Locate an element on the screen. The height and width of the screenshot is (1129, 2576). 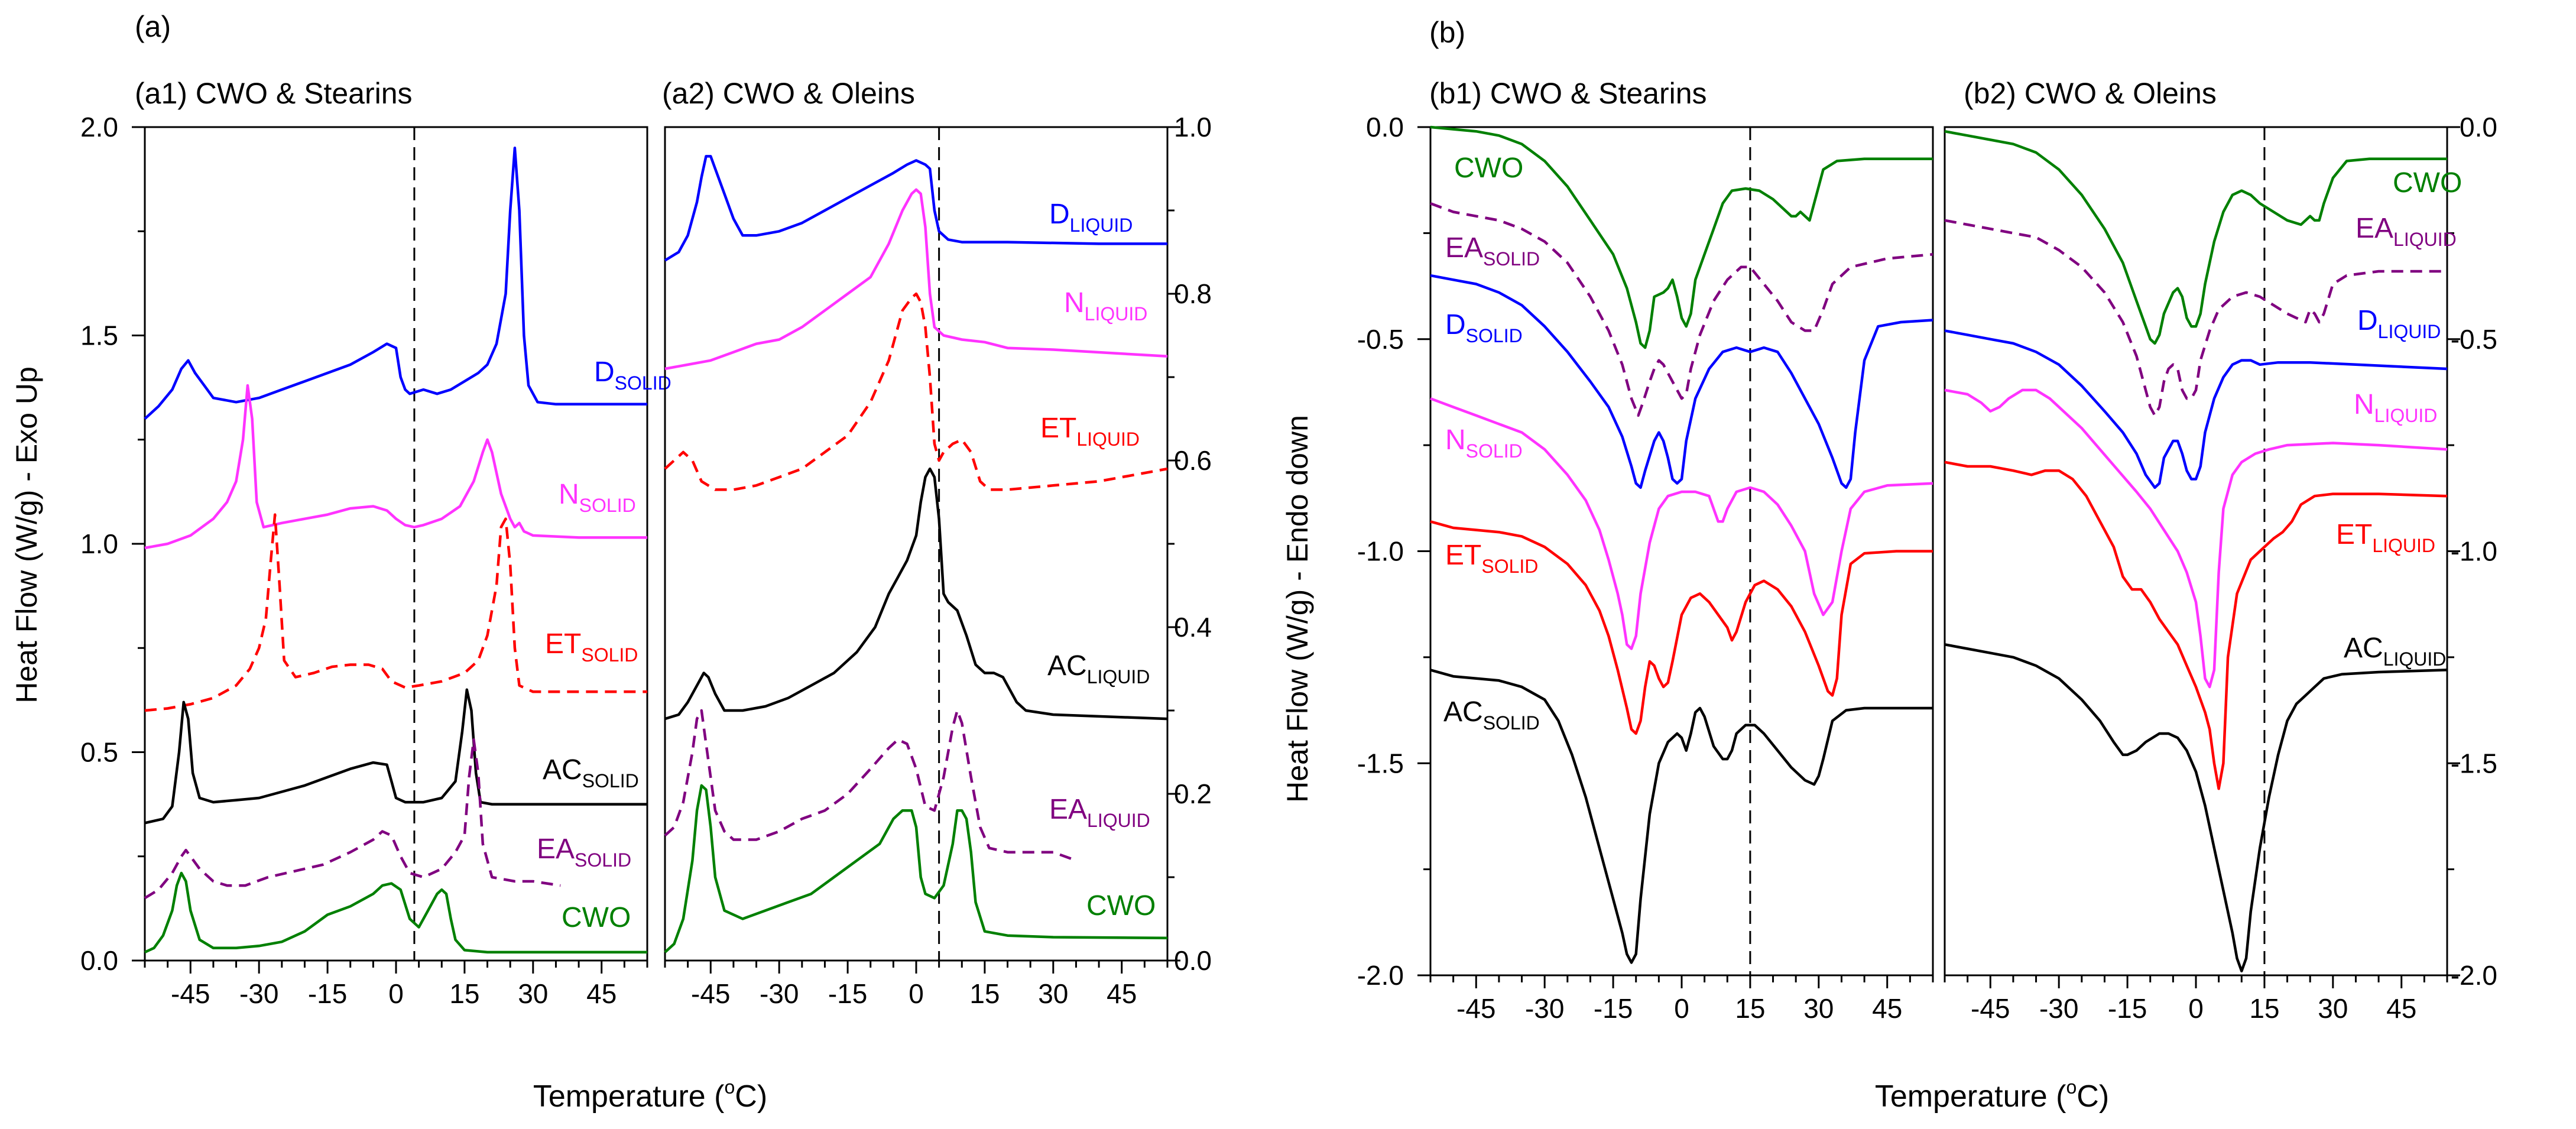
y-tick-label: 1.0 is located at coordinates (99, 543).